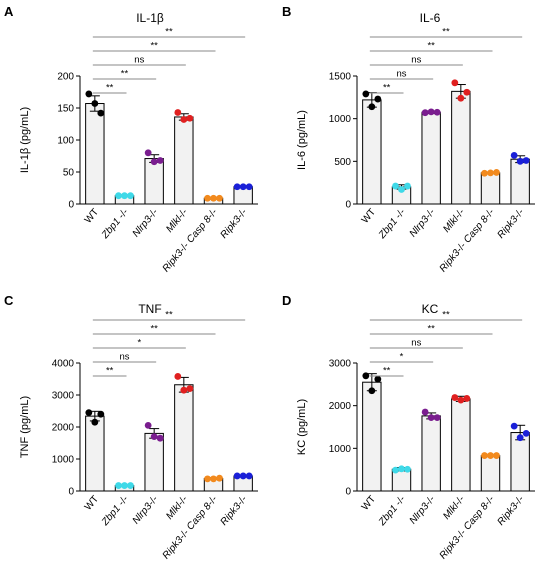  What do you see at coordinates (511, 224) in the screenshot?
I see `x-tick-label: Ripk3-/-` at bounding box center [511, 224].